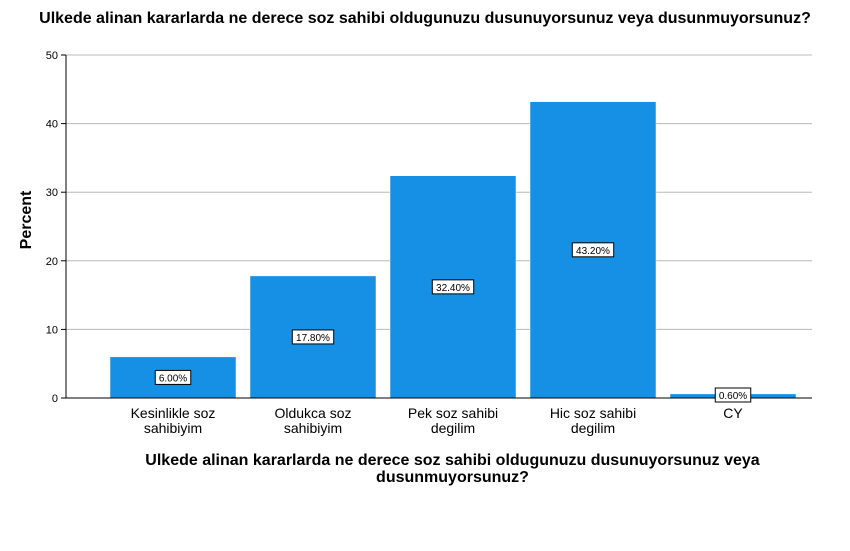 The image size is (850, 551). Describe the element at coordinates (52, 125) in the screenshot. I see `y-tick-label: 40` at that location.